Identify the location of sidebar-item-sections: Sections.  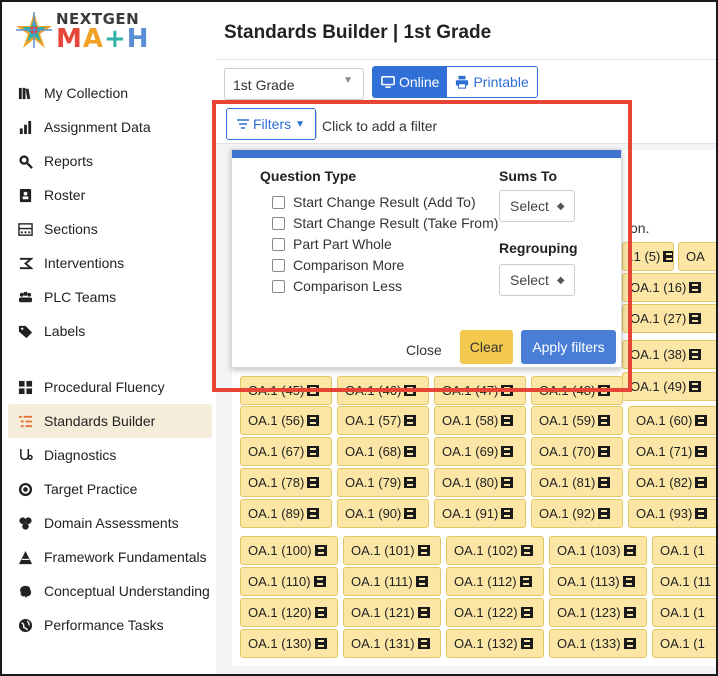
(110, 229).